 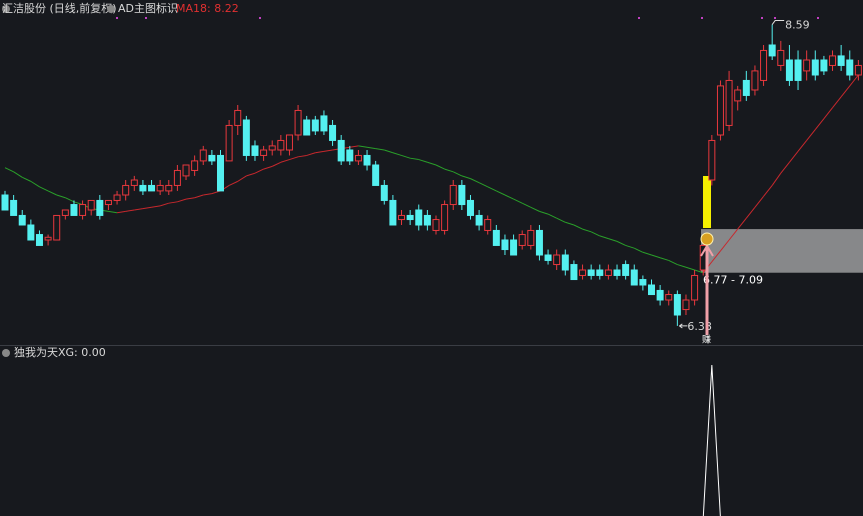 I want to click on signal-arrowhead, so click(x=707, y=250).